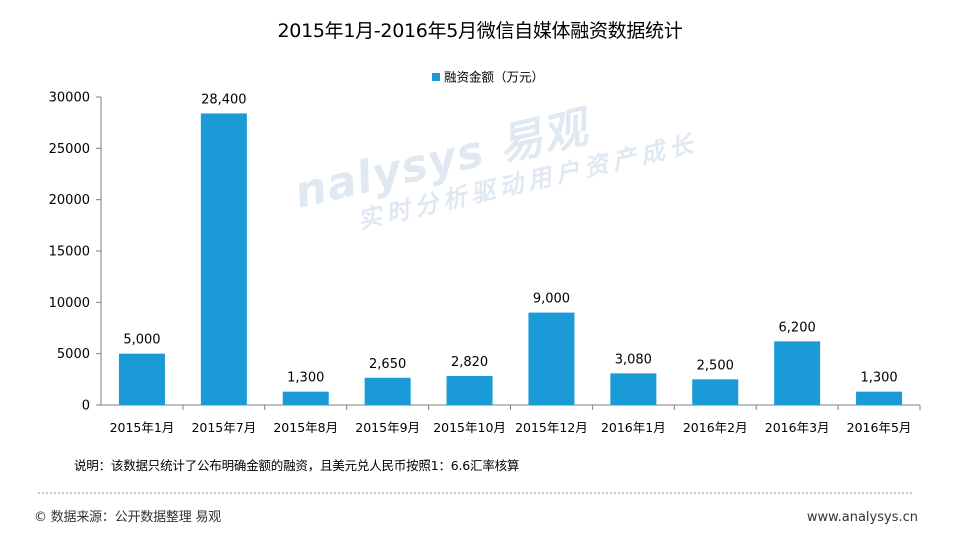 The width and height of the screenshot is (960, 540). Describe the element at coordinates (387, 364) in the screenshot. I see `bar-value-label: 2,650` at that location.